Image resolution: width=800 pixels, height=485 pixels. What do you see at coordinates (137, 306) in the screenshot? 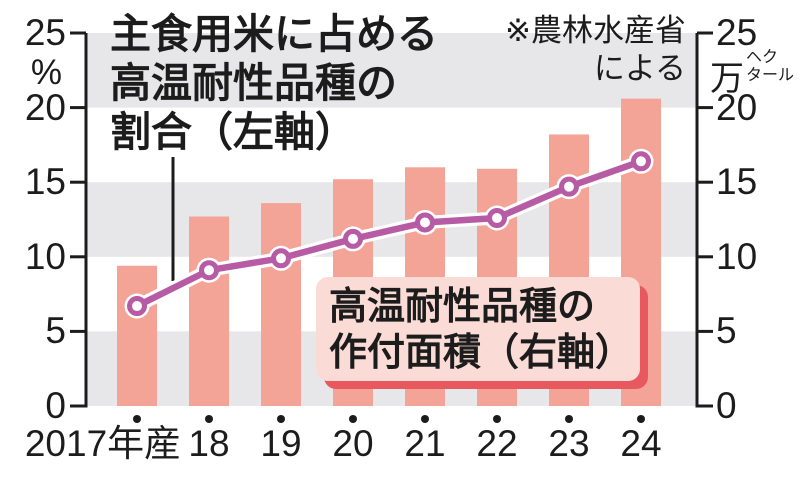
I see `ratio-marker-2017年産` at bounding box center [137, 306].